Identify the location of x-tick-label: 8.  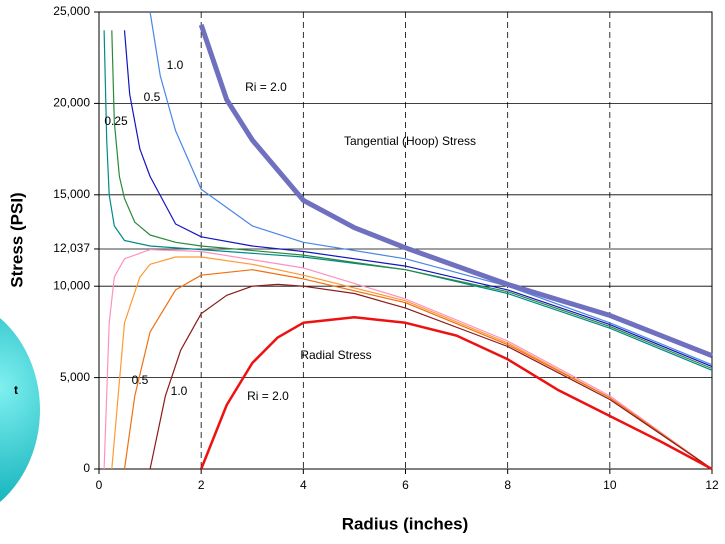
(507, 485).